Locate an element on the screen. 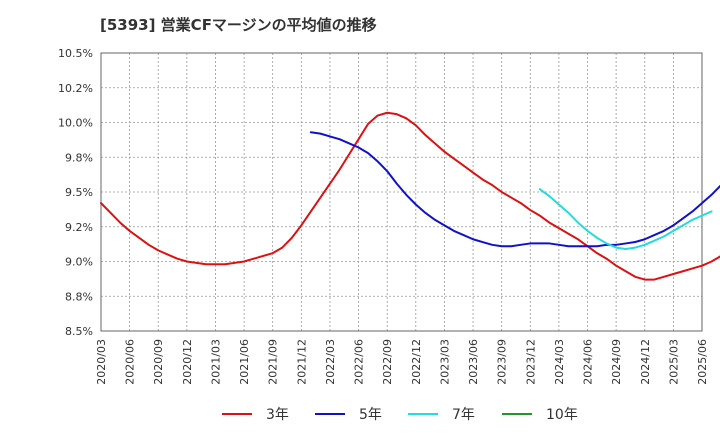 Image resolution: width=720 pixels, height=440 pixels. x-tick-label: 2022/09 is located at coordinates (387, 362).